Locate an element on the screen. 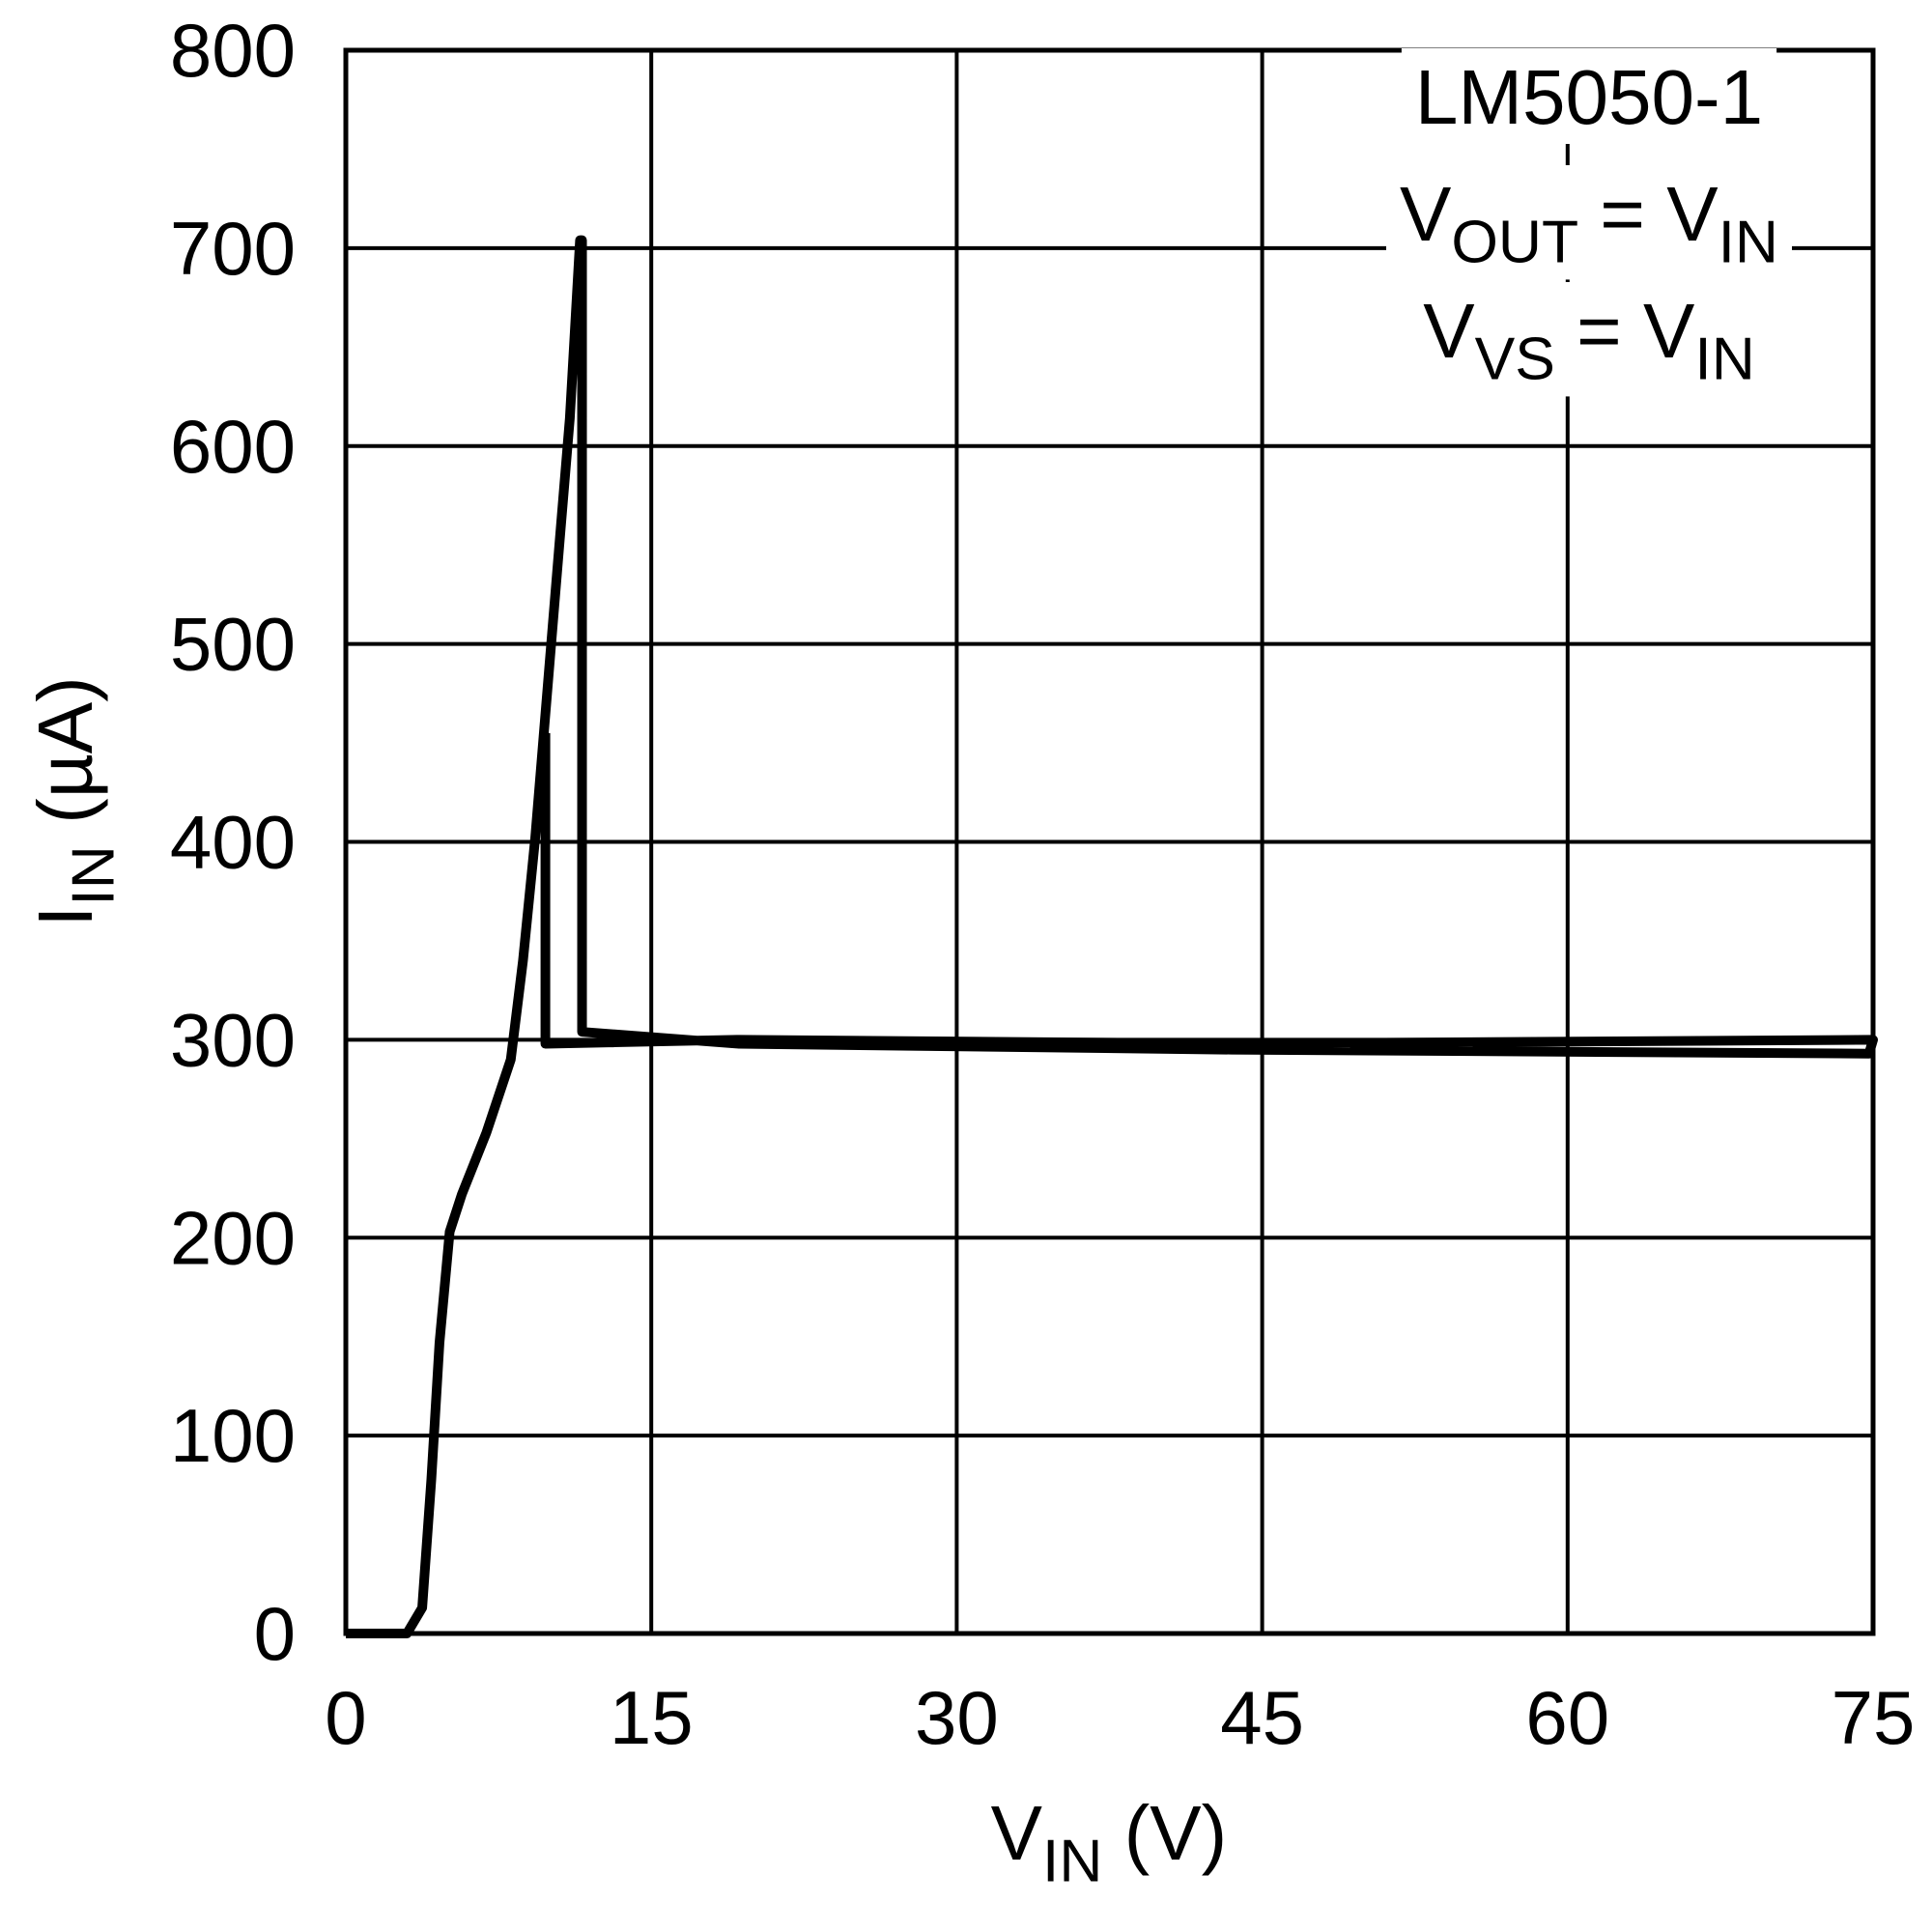 This screenshot has height=1932, width=1932. y-tick-label: 100 is located at coordinates (233, 1435).